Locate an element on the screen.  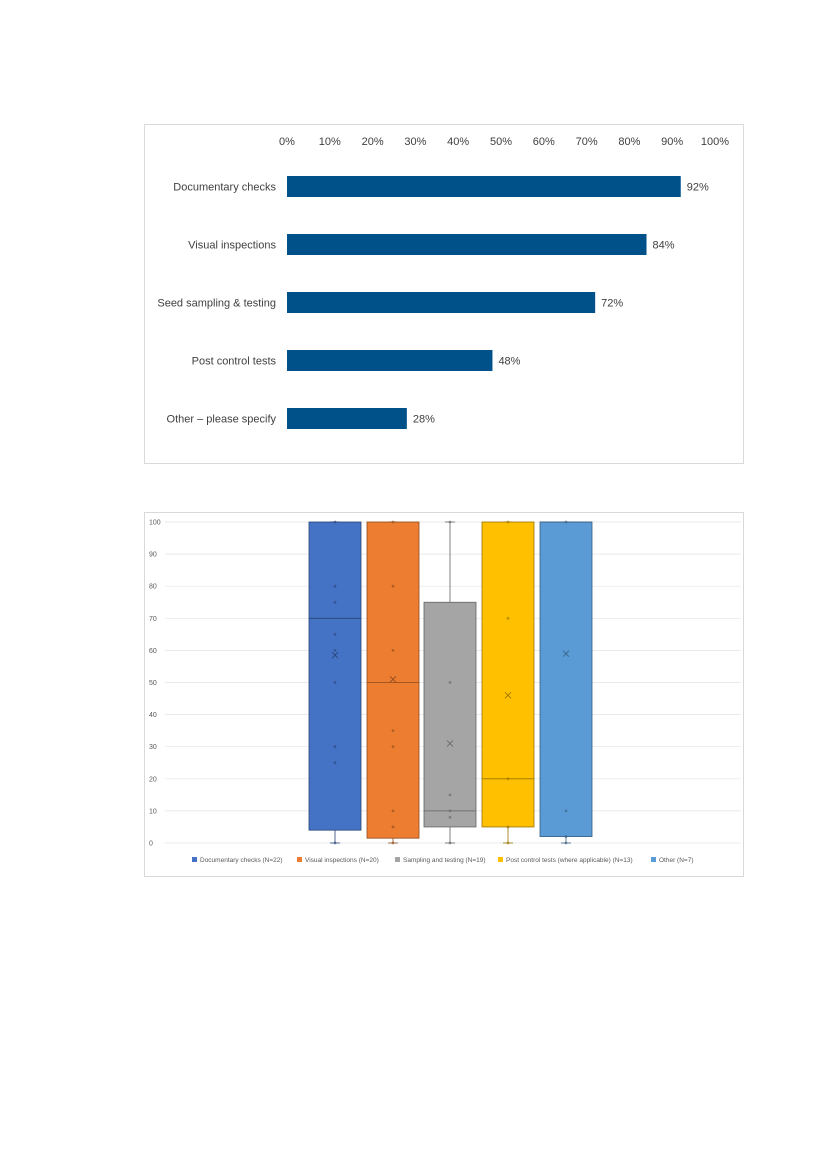
legend-label: Sampling and testing (N=19) is located at coordinates (444, 860).